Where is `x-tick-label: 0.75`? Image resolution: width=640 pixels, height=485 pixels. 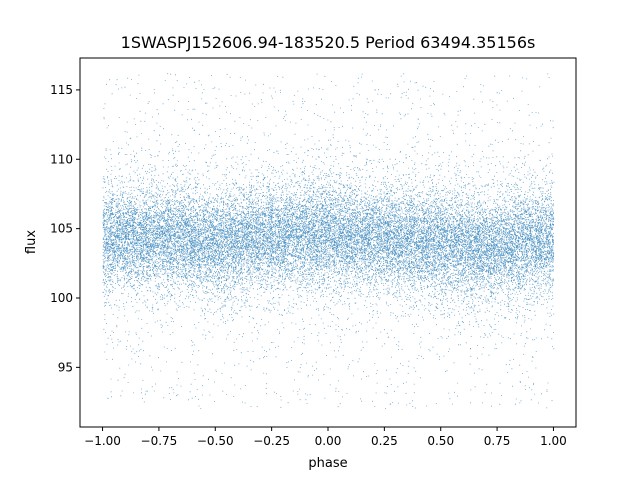
x-tick-label: 0.75 is located at coordinates (497, 441).